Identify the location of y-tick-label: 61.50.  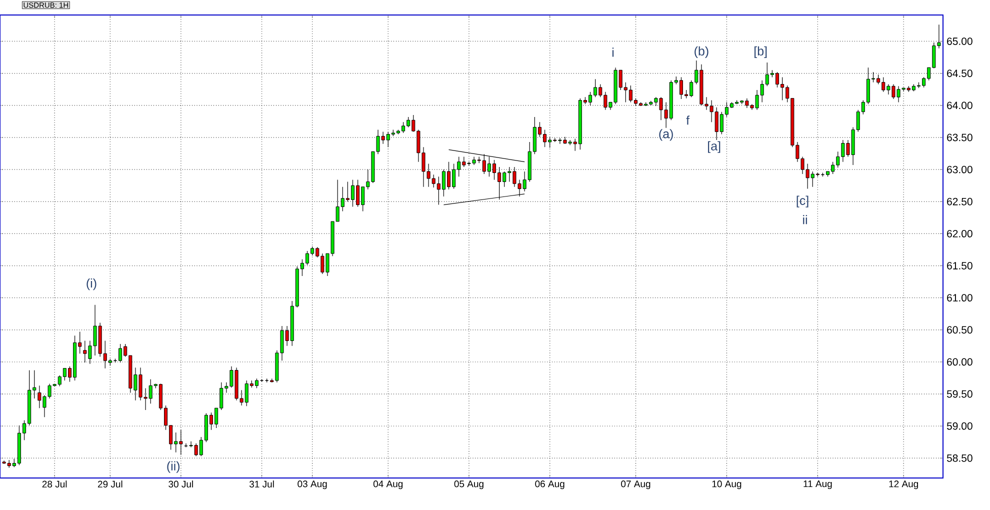
(959, 266).